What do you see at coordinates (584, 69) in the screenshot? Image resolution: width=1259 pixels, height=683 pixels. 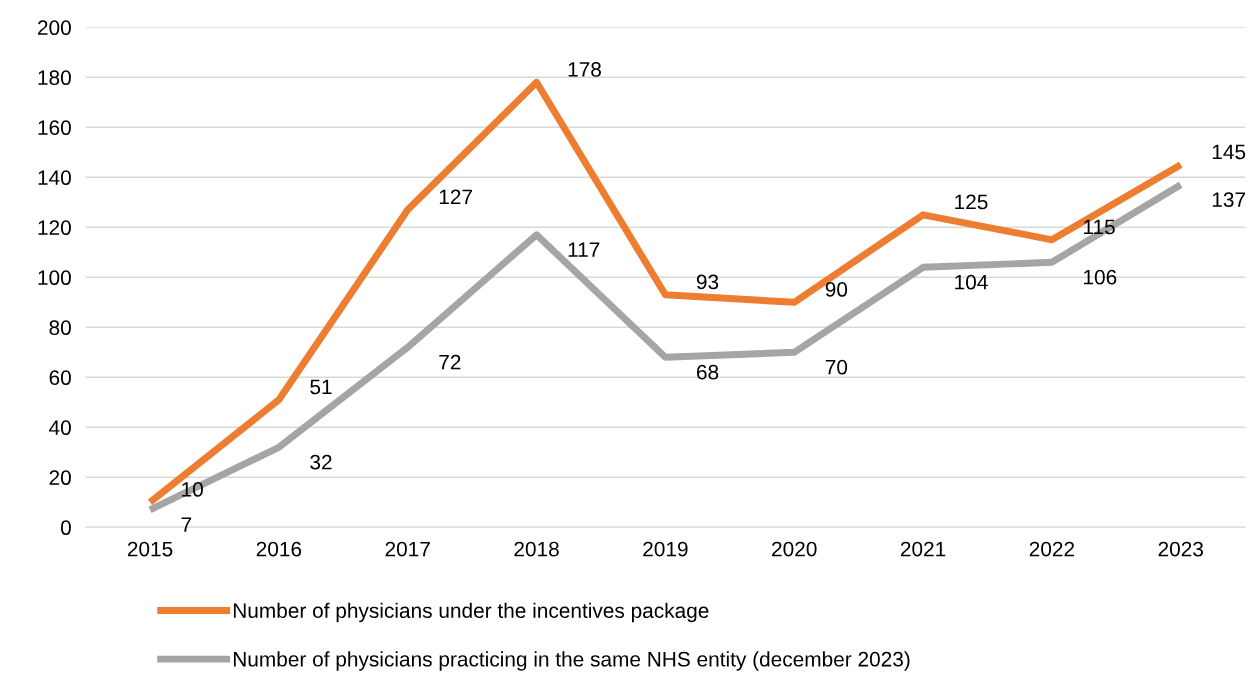 I see `data-label: 178` at bounding box center [584, 69].